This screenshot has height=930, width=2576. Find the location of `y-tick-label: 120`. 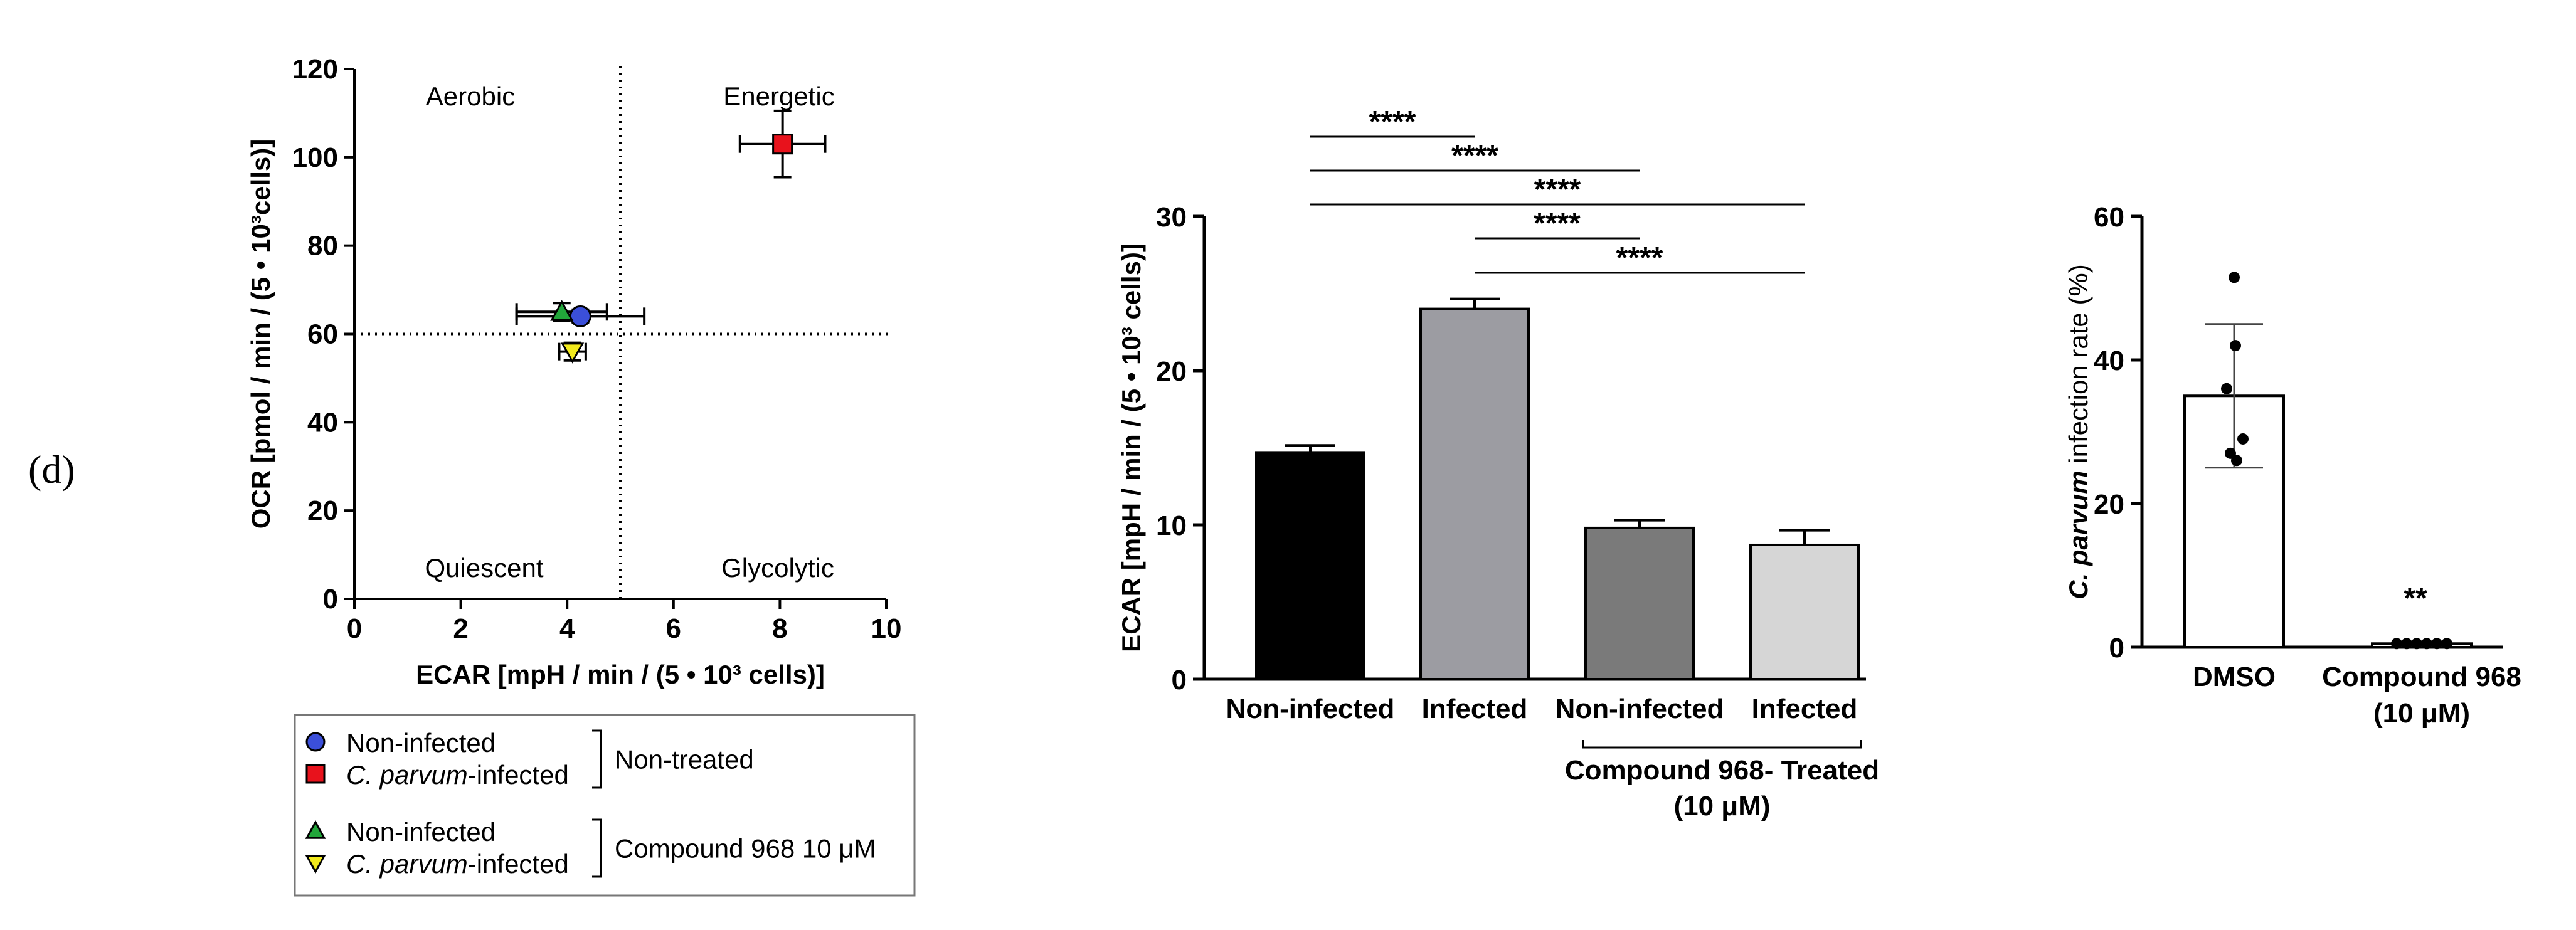

y-tick-label: 120 is located at coordinates (315, 69).